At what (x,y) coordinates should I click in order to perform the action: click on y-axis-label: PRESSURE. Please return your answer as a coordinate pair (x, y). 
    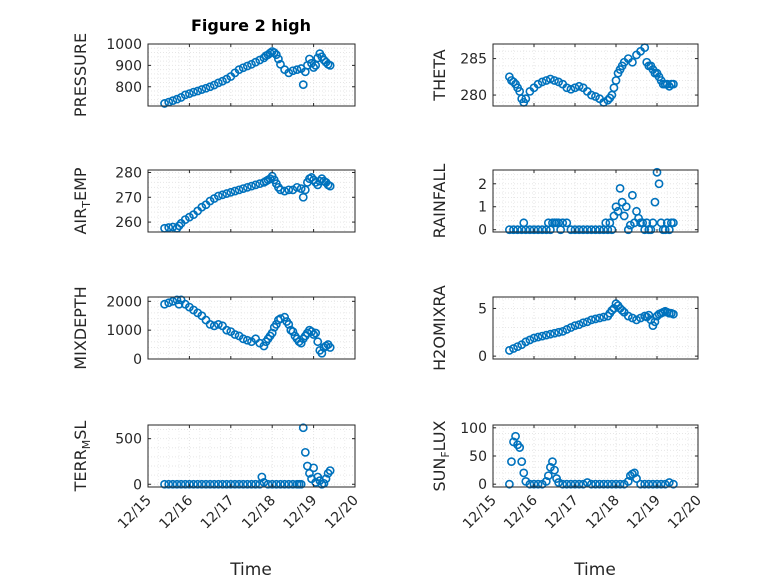
    Looking at the image, I should click on (80, 75).